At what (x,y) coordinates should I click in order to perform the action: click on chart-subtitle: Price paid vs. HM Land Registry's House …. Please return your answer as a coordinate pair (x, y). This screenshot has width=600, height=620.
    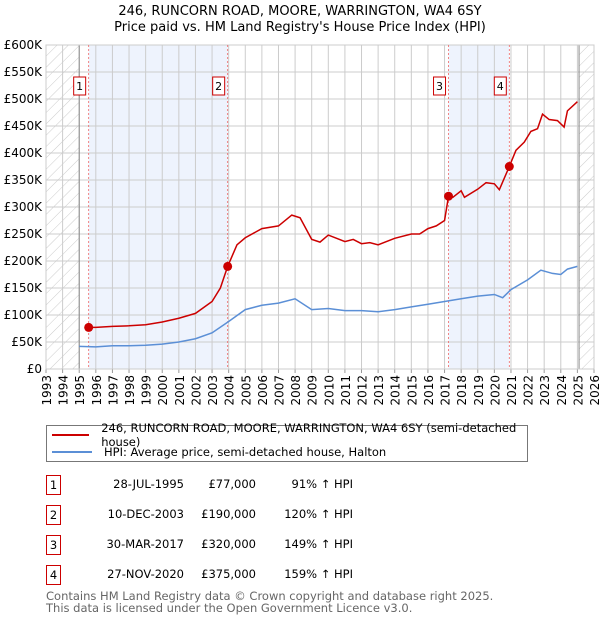
    Looking at the image, I should click on (300, 27).